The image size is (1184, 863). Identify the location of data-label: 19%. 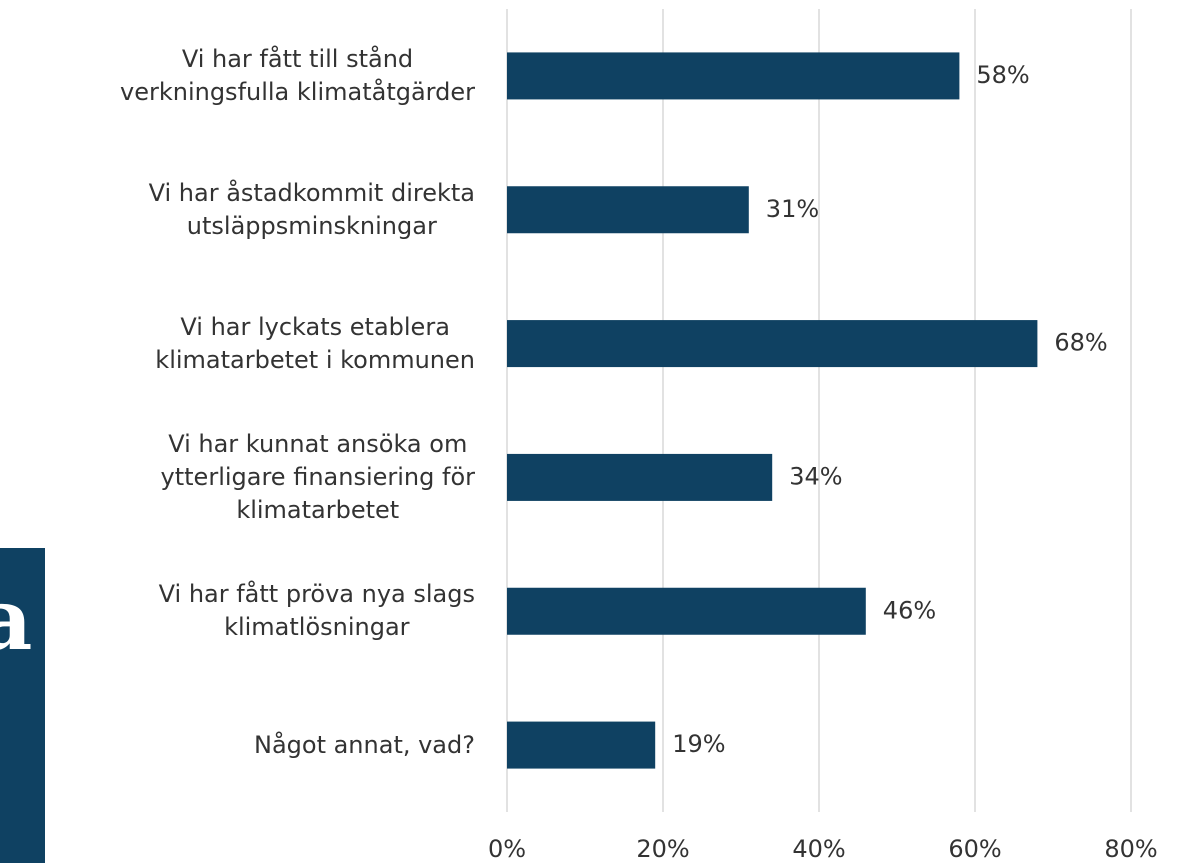
(698, 744).